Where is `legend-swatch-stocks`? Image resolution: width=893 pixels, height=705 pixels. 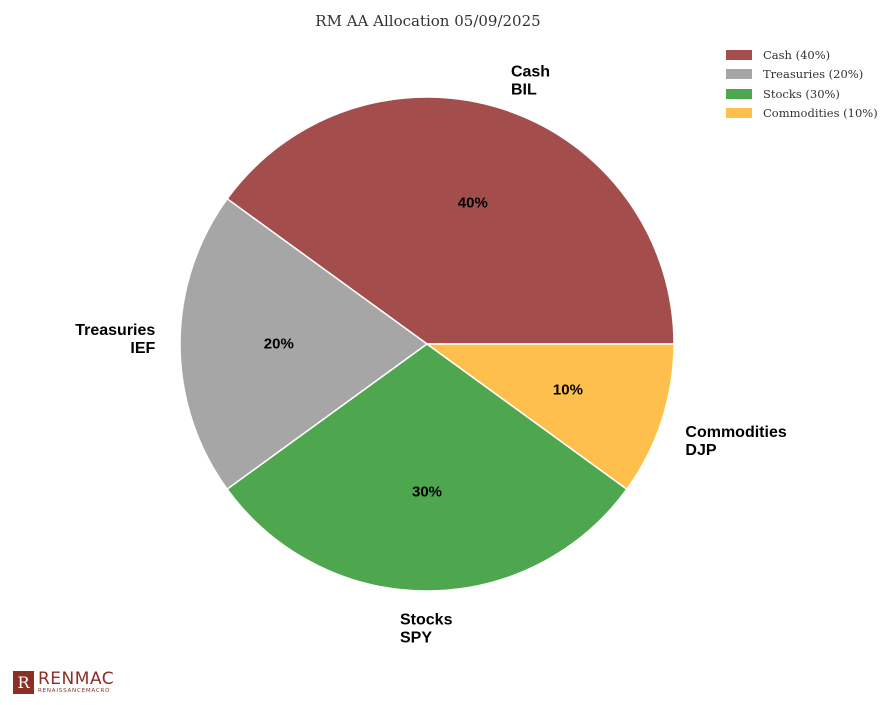 legend-swatch-stocks is located at coordinates (739, 93).